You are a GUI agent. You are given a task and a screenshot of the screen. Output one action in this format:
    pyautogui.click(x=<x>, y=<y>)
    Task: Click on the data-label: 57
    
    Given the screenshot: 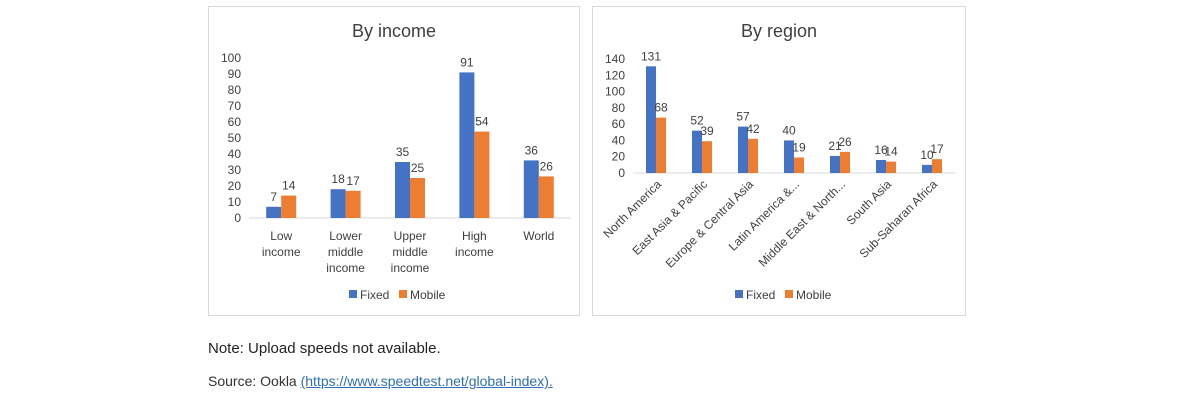 What is the action you would take?
    pyautogui.click(x=743, y=117)
    